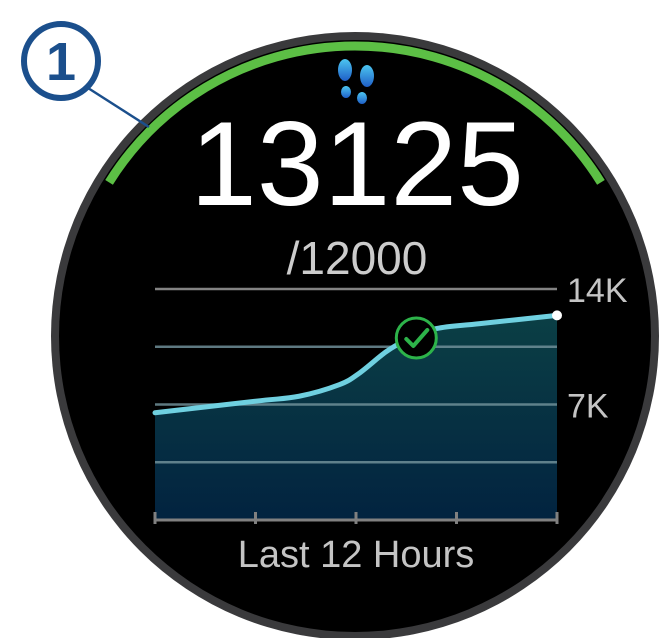 The height and width of the screenshot is (638, 660). I want to click on checkmark-icon, so click(417, 338).